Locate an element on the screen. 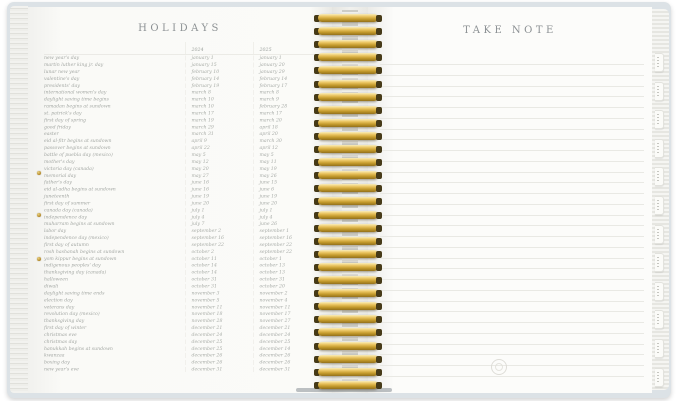  holiday-date-2025: may 26 is located at coordinates (292, 176).